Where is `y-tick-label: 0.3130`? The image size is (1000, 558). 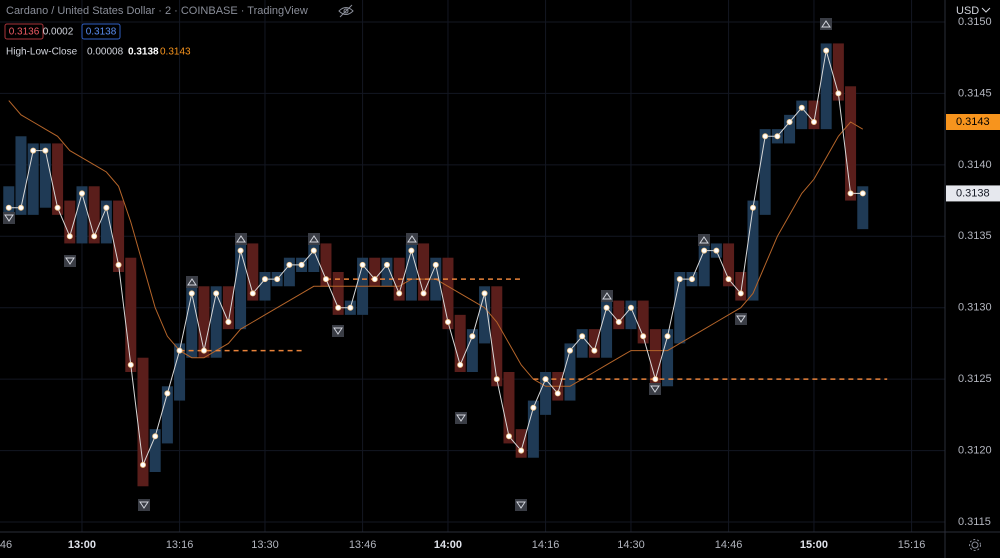 y-tick-label: 0.3130 is located at coordinates (975, 308).